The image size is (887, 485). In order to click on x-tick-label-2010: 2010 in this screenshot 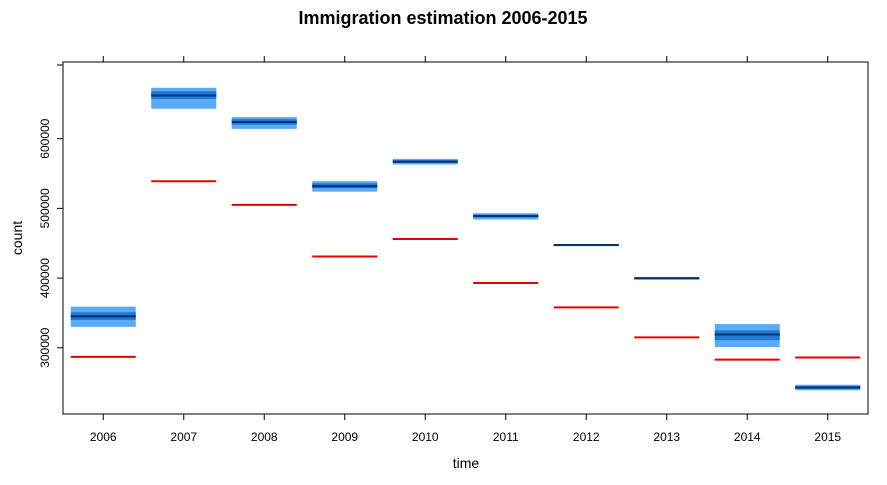, I will do `click(425, 437)`.